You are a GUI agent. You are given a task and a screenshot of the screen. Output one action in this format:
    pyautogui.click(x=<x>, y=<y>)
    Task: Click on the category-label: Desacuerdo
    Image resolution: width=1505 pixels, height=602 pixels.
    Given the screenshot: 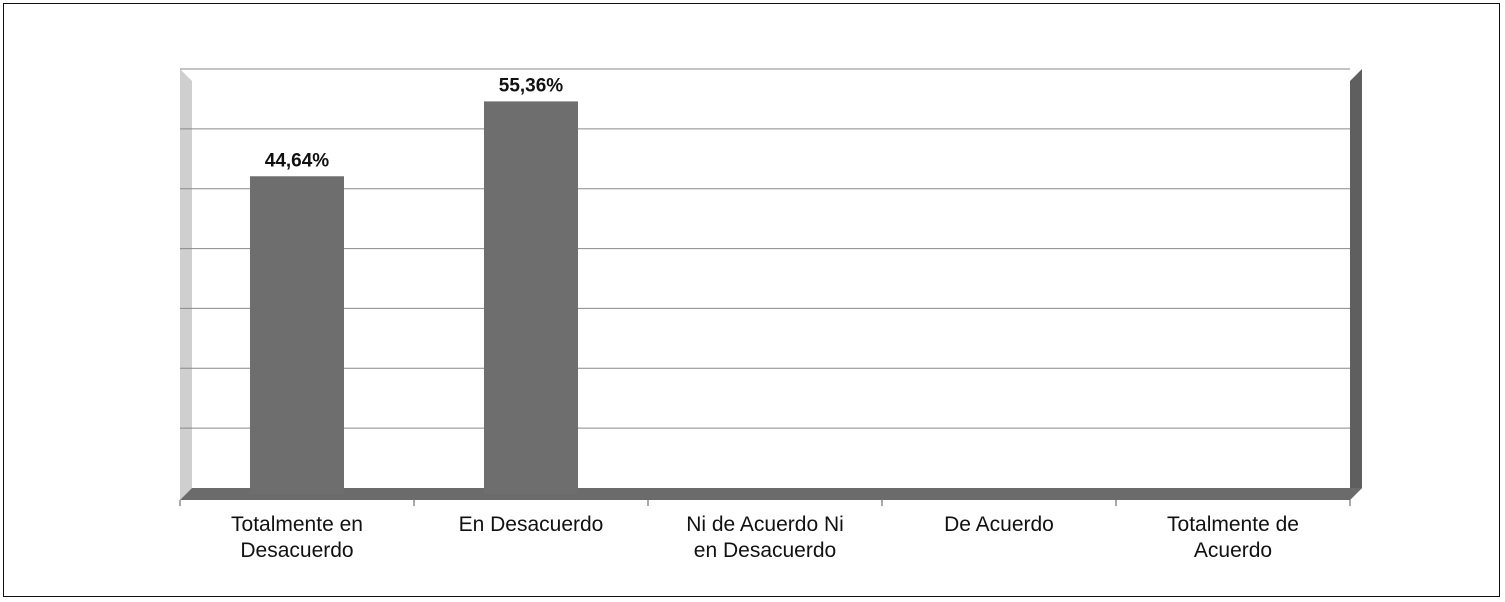 What is the action you would take?
    pyautogui.click(x=296, y=550)
    